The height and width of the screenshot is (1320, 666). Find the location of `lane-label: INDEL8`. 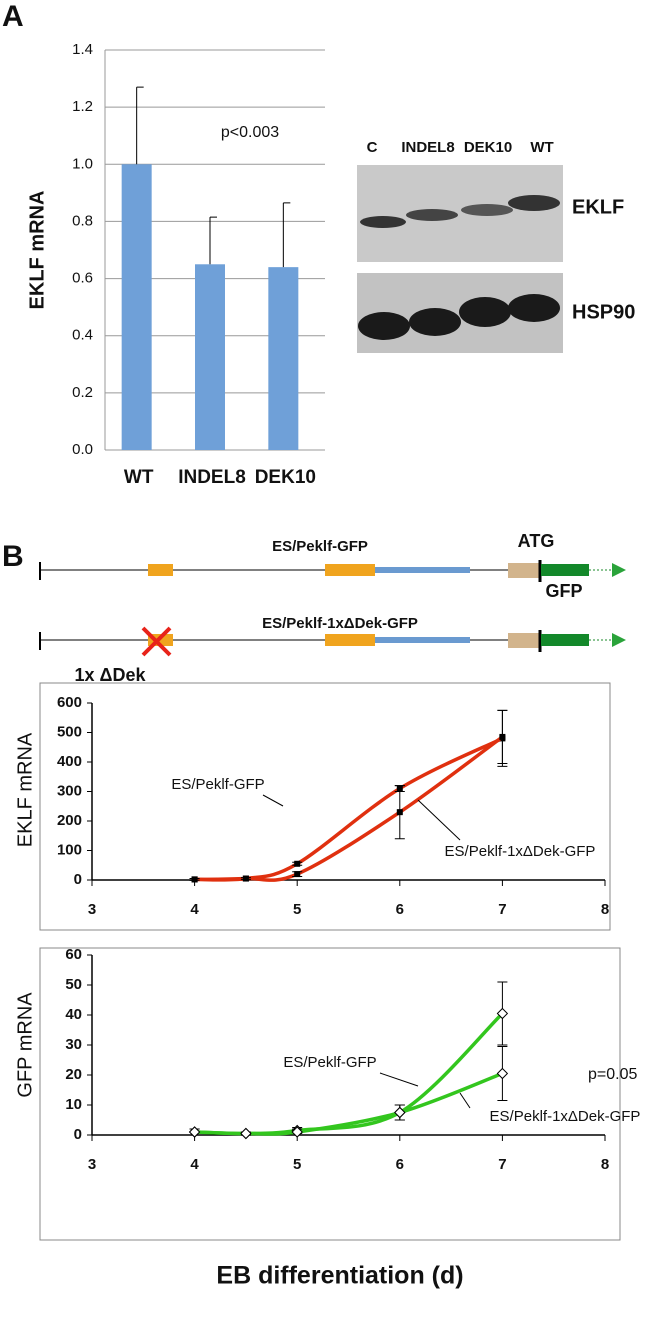

lane-label: INDEL8 is located at coordinates (427, 147).